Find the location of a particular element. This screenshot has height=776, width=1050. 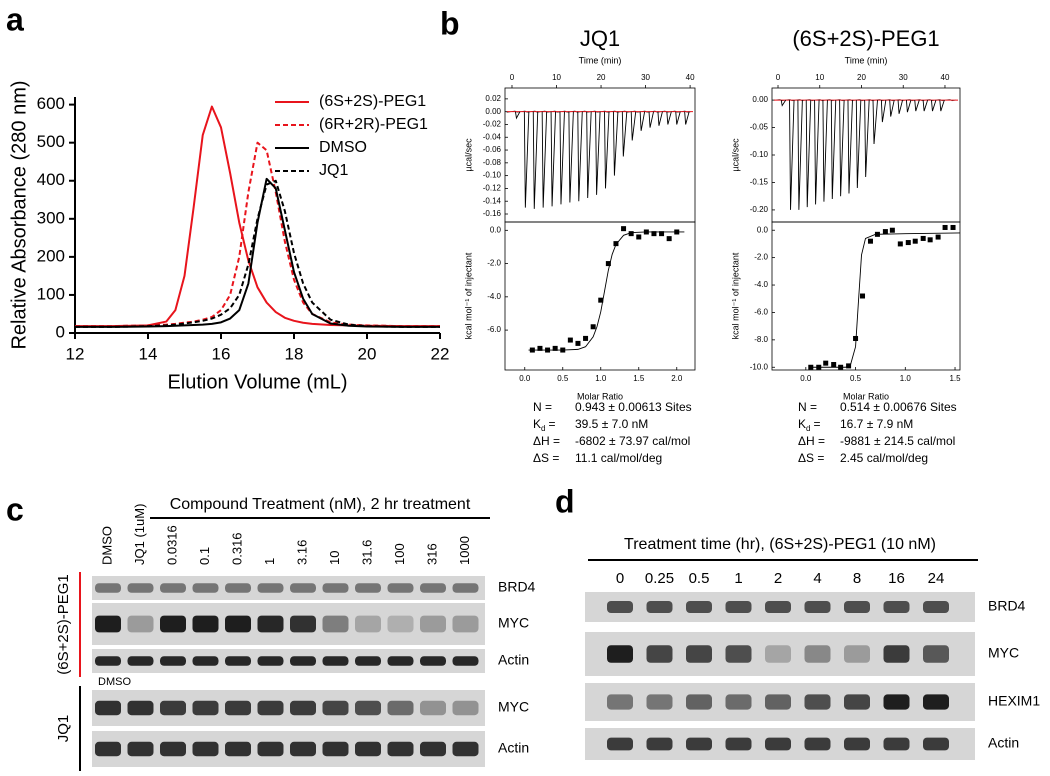

y-tick-label: 200 is located at coordinates (51, 255).